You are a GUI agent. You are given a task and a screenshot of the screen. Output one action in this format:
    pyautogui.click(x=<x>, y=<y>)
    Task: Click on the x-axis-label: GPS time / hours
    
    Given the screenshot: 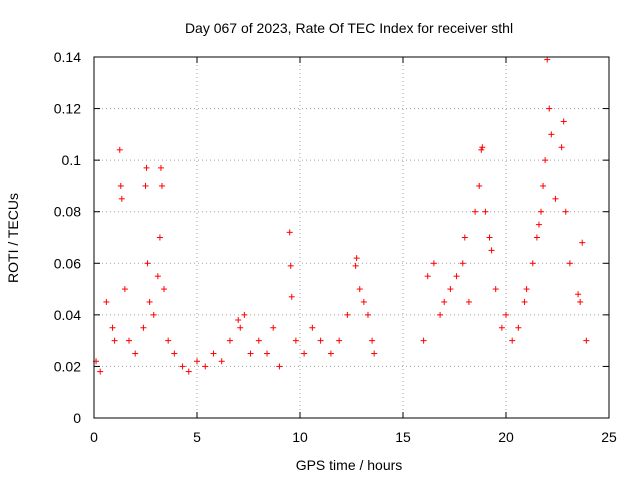 What is the action you would take?
    pyautogui.click(x=349, y=465)
    